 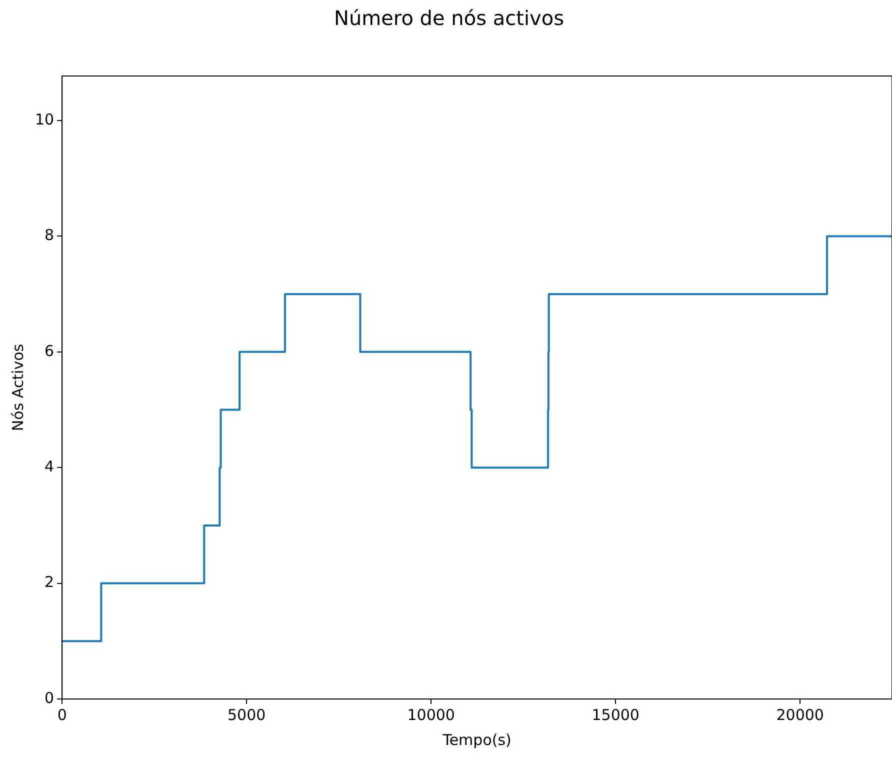 What do you see at coordinates (49, 697) in the screenshot?
I see `y-tick-label: 0` at bounding box center [49, 697].